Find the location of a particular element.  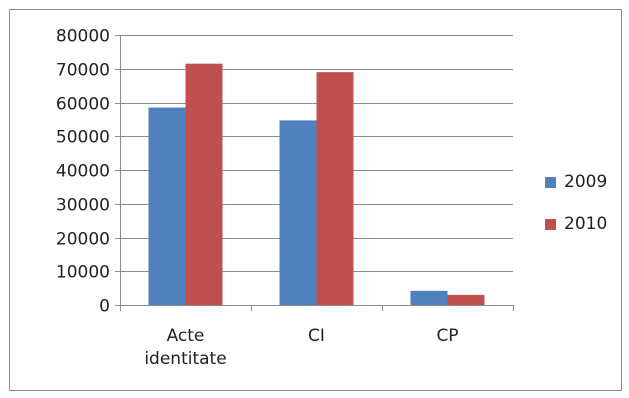

y-tick-label: 70000 is located at coordinates (83, 71).